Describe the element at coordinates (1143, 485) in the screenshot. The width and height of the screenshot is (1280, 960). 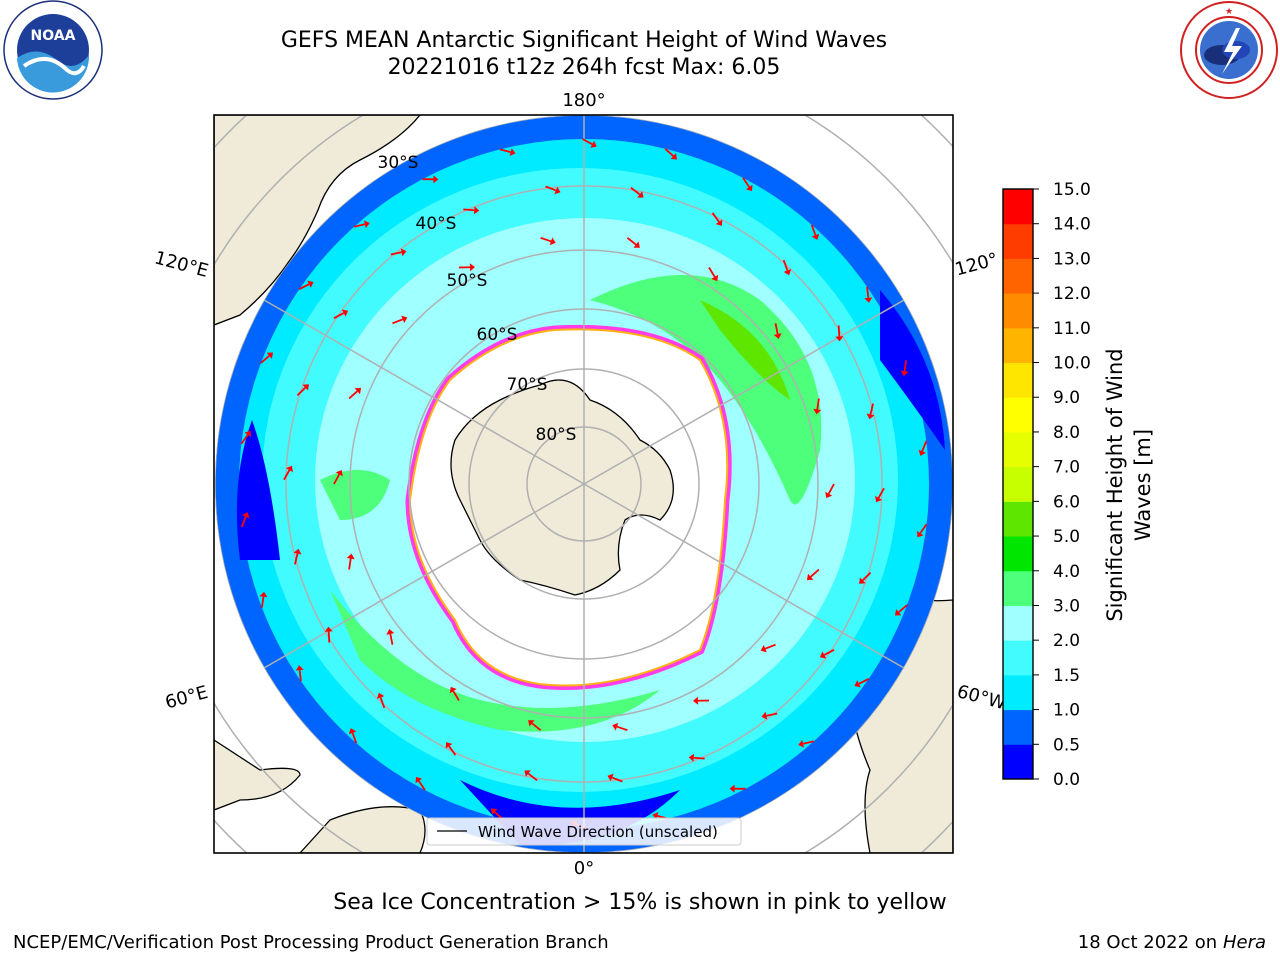
I see `colorbar-label-line2: Waves [m]` at that location.